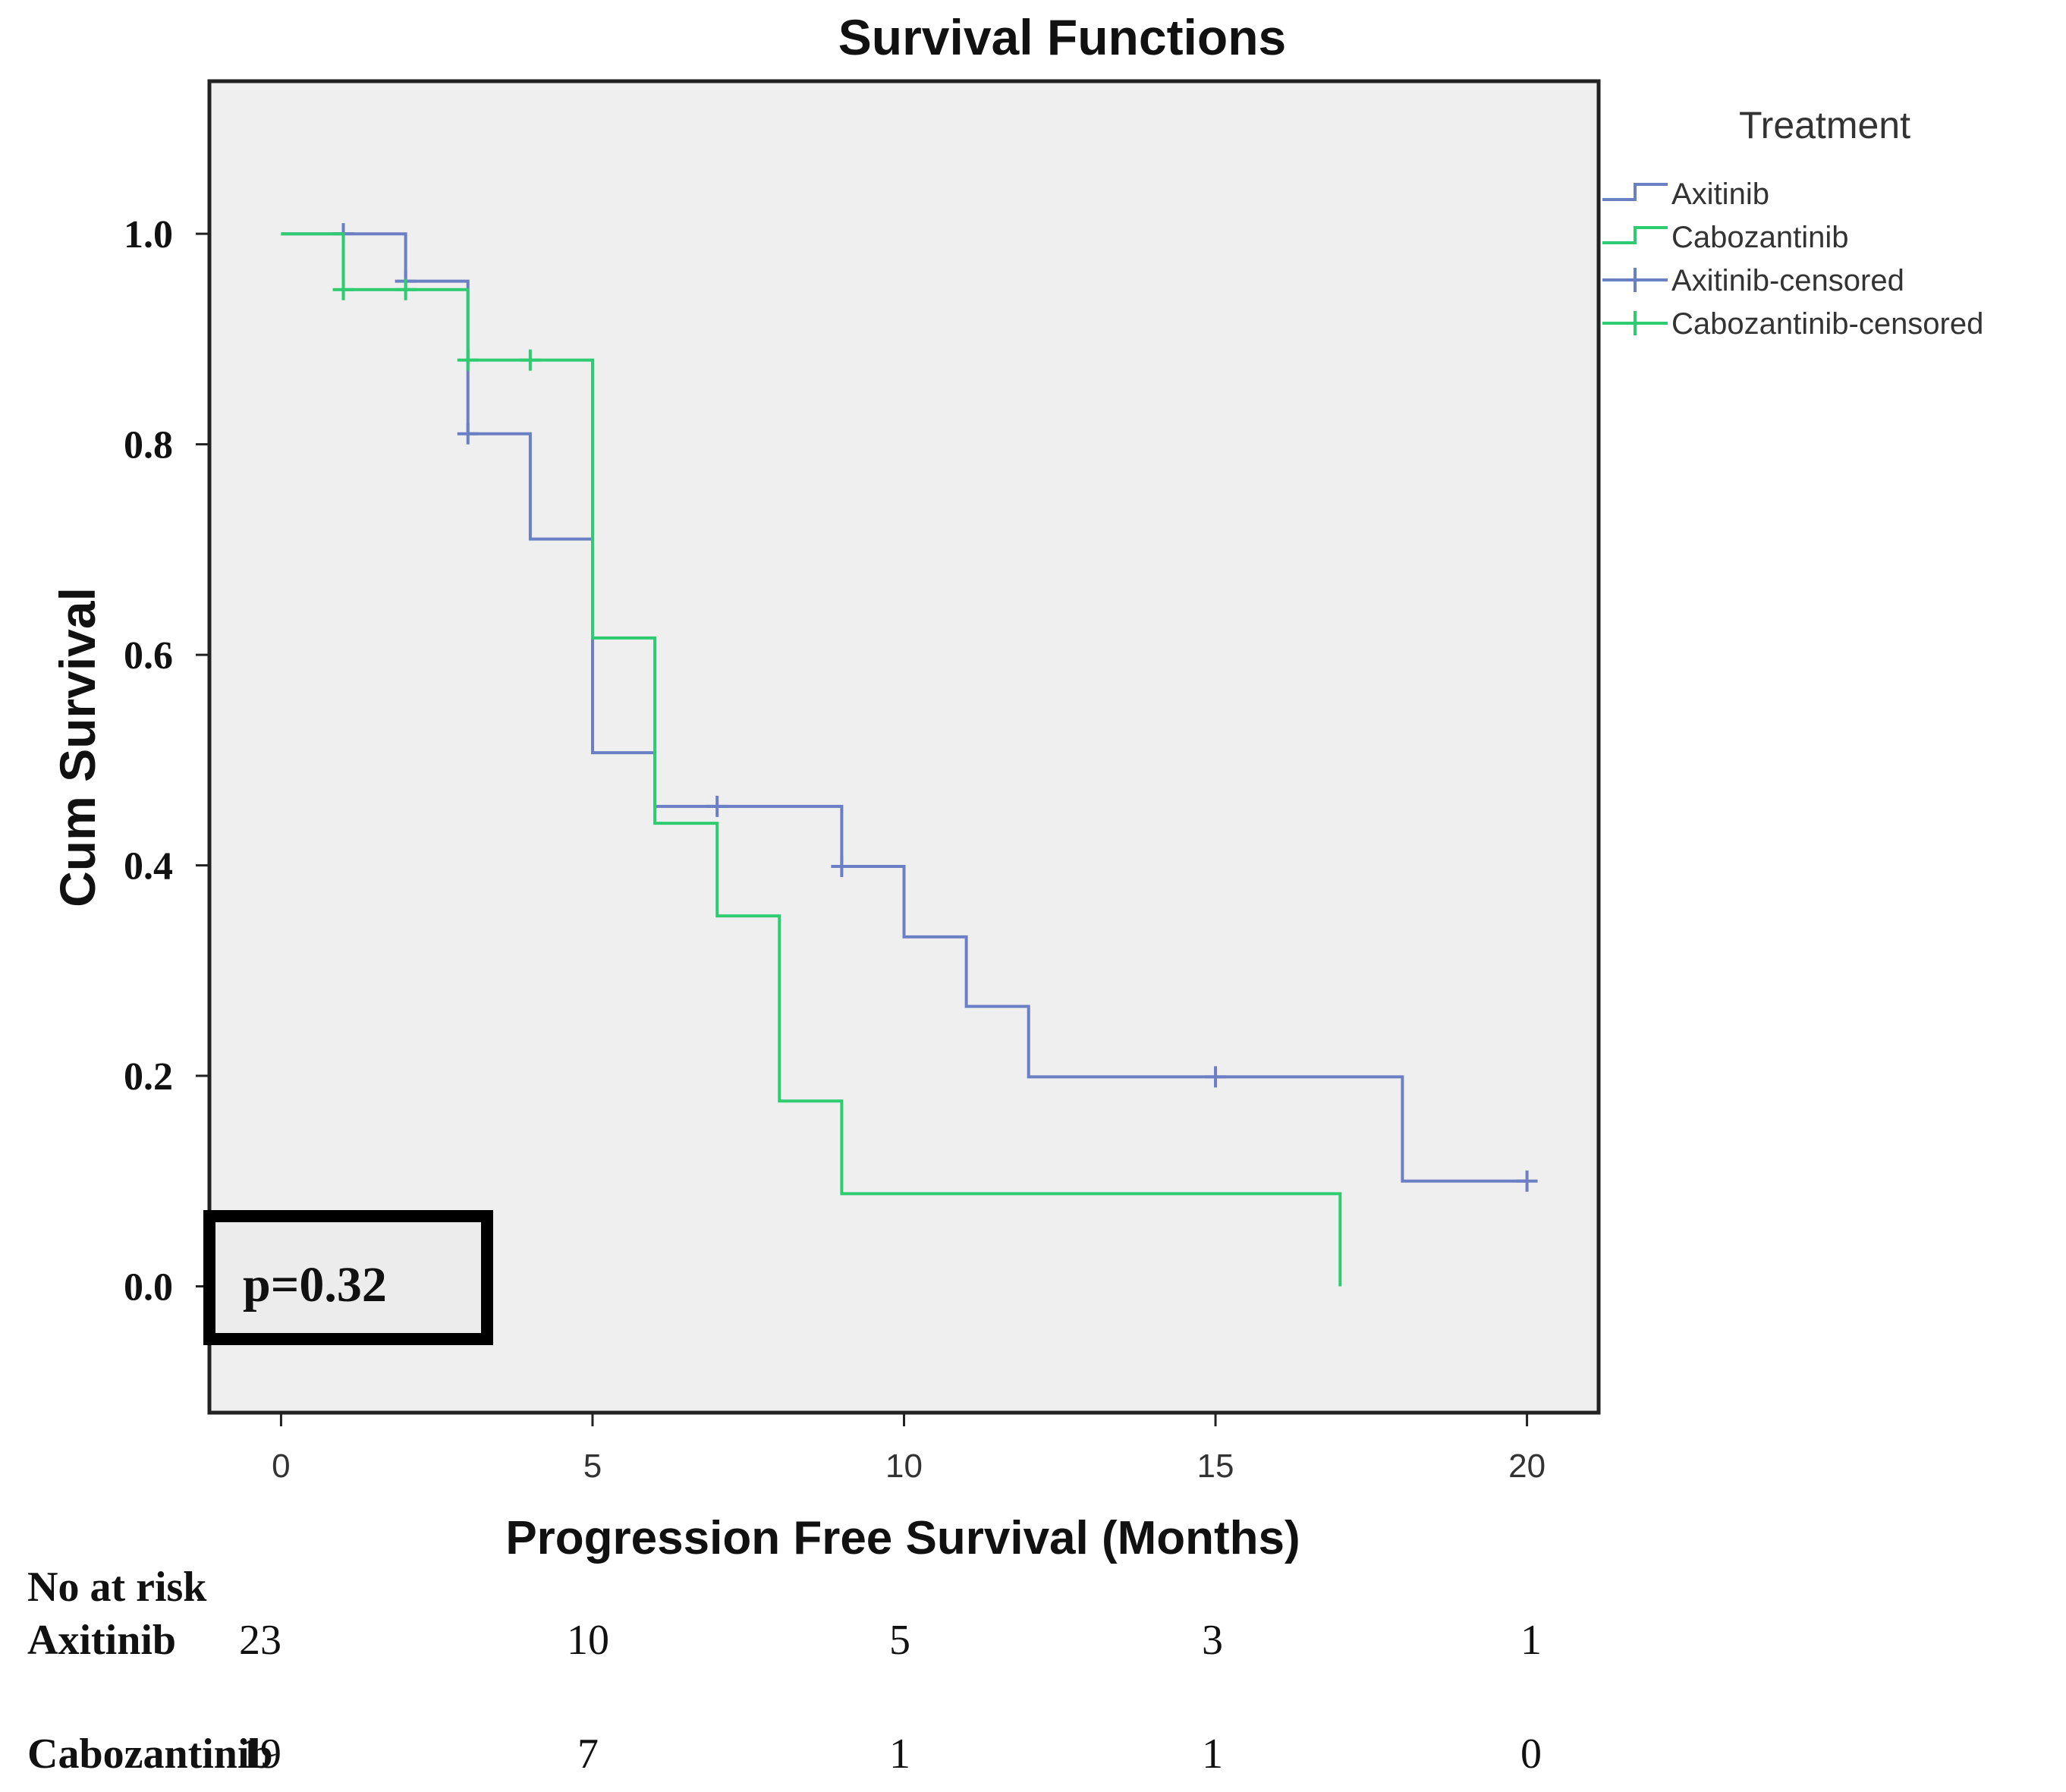 Image resolution: width=2066 pixels, height=1792 pixels. I want to click on risk-row-value: 3, so click(1212, 1641).